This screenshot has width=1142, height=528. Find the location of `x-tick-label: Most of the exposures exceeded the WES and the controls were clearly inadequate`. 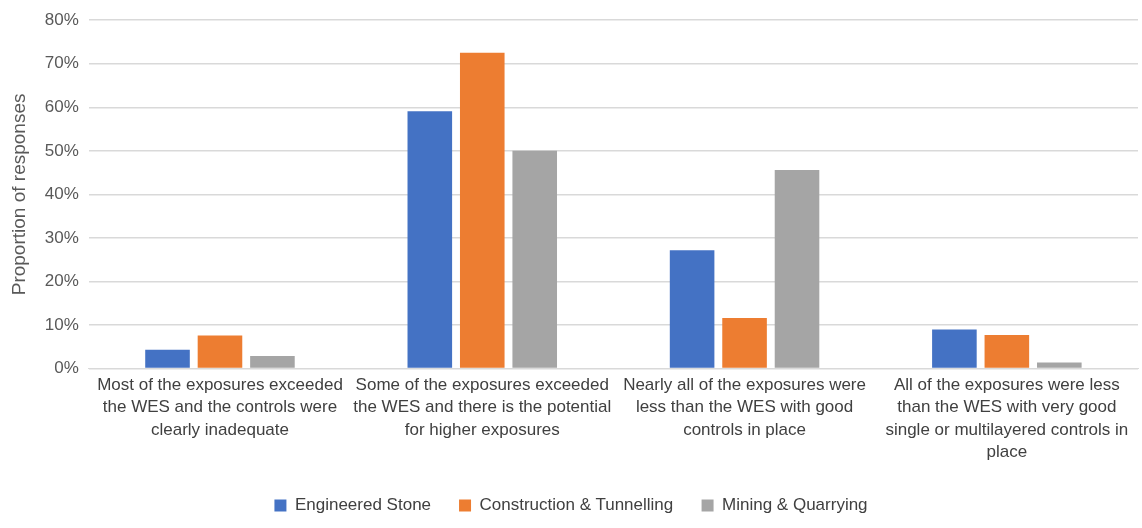

x-tick-label: Most of the exposures exceeded the WES and the controls were clearly inadequate is located at coordinates (220, 407).